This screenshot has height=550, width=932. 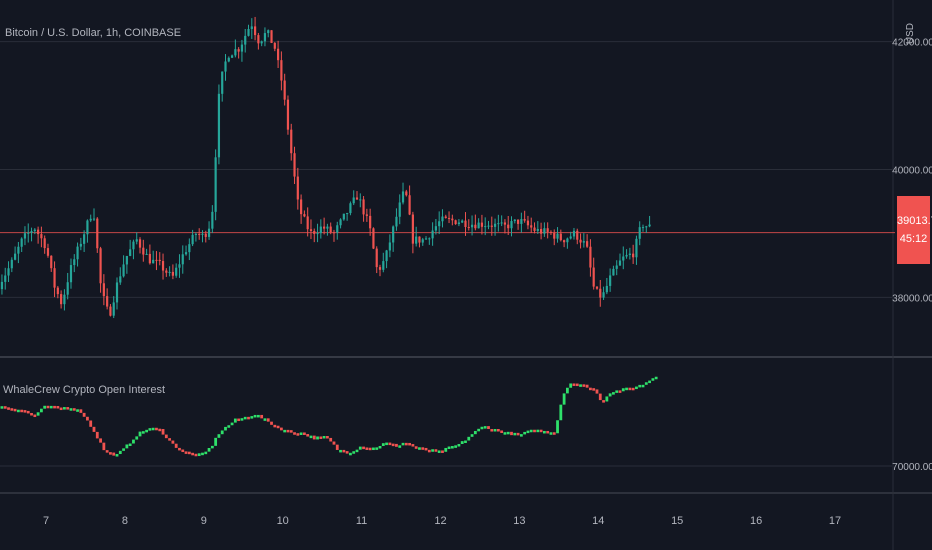 I want to click on time-tick-label: 15, so click(x=677, y=521).